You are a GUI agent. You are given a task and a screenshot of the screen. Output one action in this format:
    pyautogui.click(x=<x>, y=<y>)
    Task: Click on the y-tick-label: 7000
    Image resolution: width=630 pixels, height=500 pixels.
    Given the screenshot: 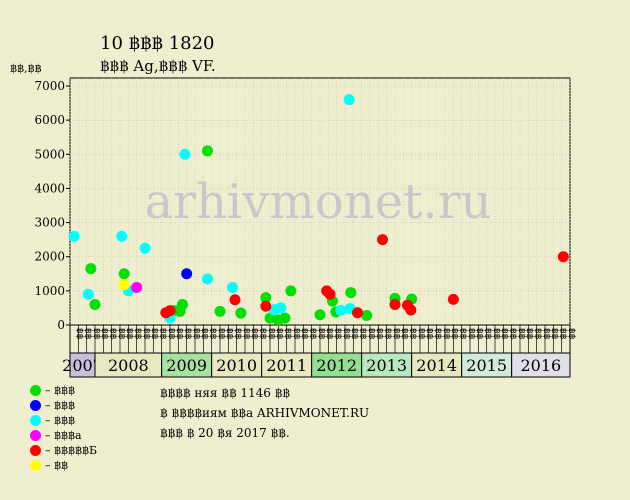 What is the action you would take?
    pyautogui.click(x=49, y=86)
    